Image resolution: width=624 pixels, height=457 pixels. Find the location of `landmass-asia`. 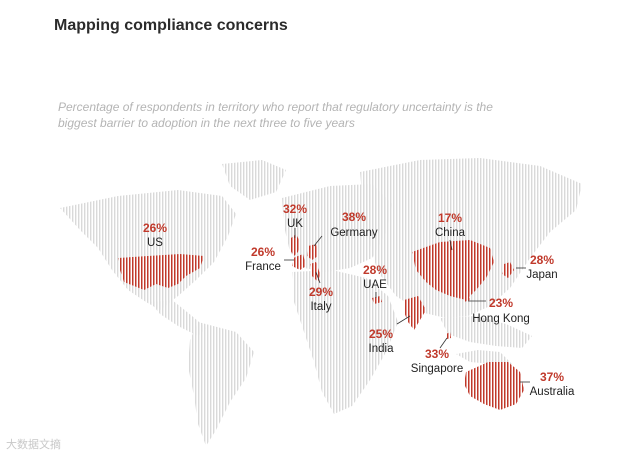

landmass-asia is located at coordinates (471, 238).